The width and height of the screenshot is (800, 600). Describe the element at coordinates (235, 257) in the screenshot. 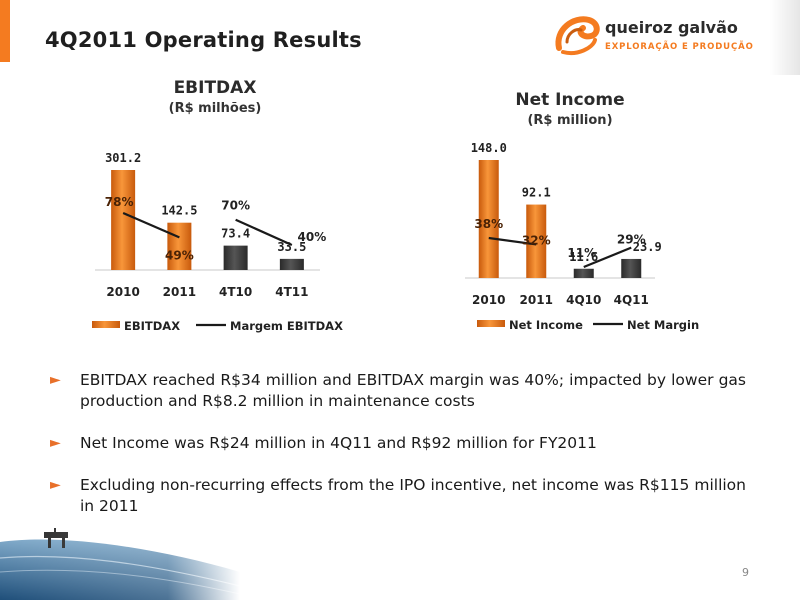

I see `bar-4T10` at that location.